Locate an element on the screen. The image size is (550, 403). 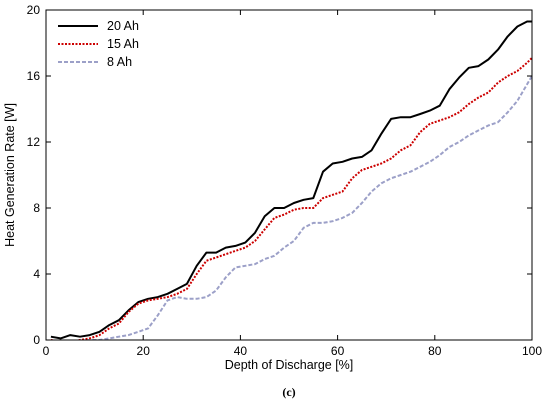
figure-caption: (c) is located at coordinates (288, 392).